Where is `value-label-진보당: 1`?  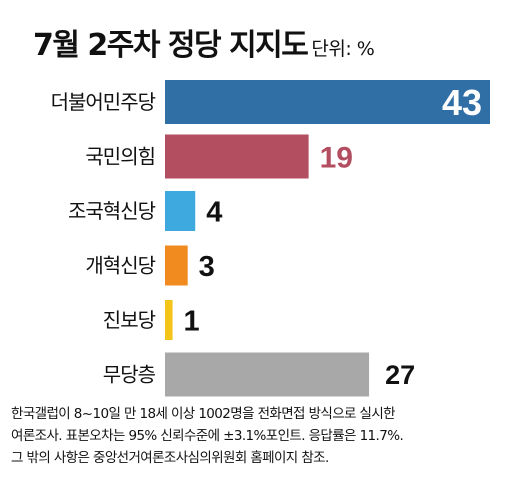
value-label-진보당: 1 is located at coordinates (192, 321).